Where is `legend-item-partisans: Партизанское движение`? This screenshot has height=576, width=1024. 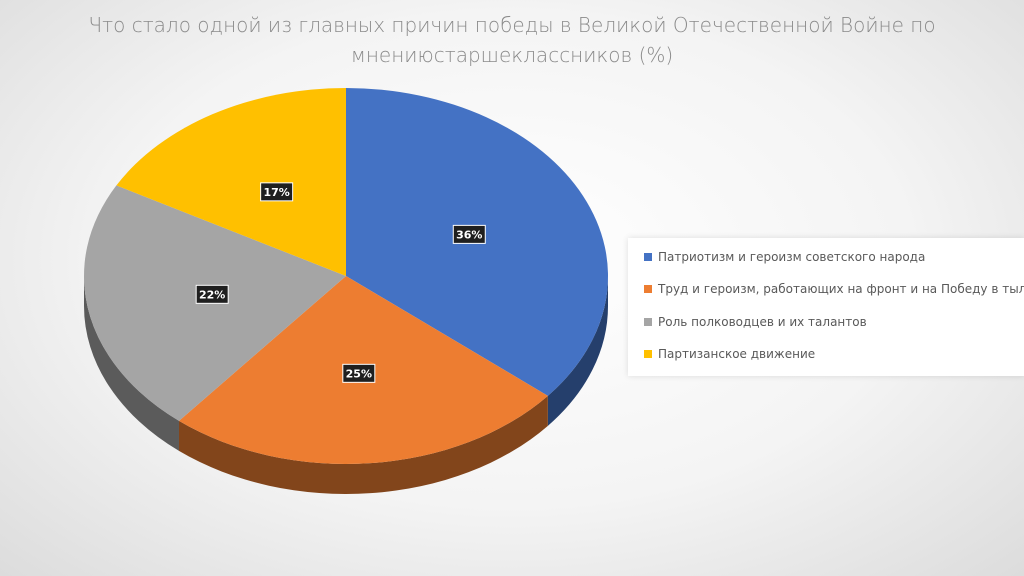 legend-item-partisans: Партизанское движение is located at coordinates (729, 354).